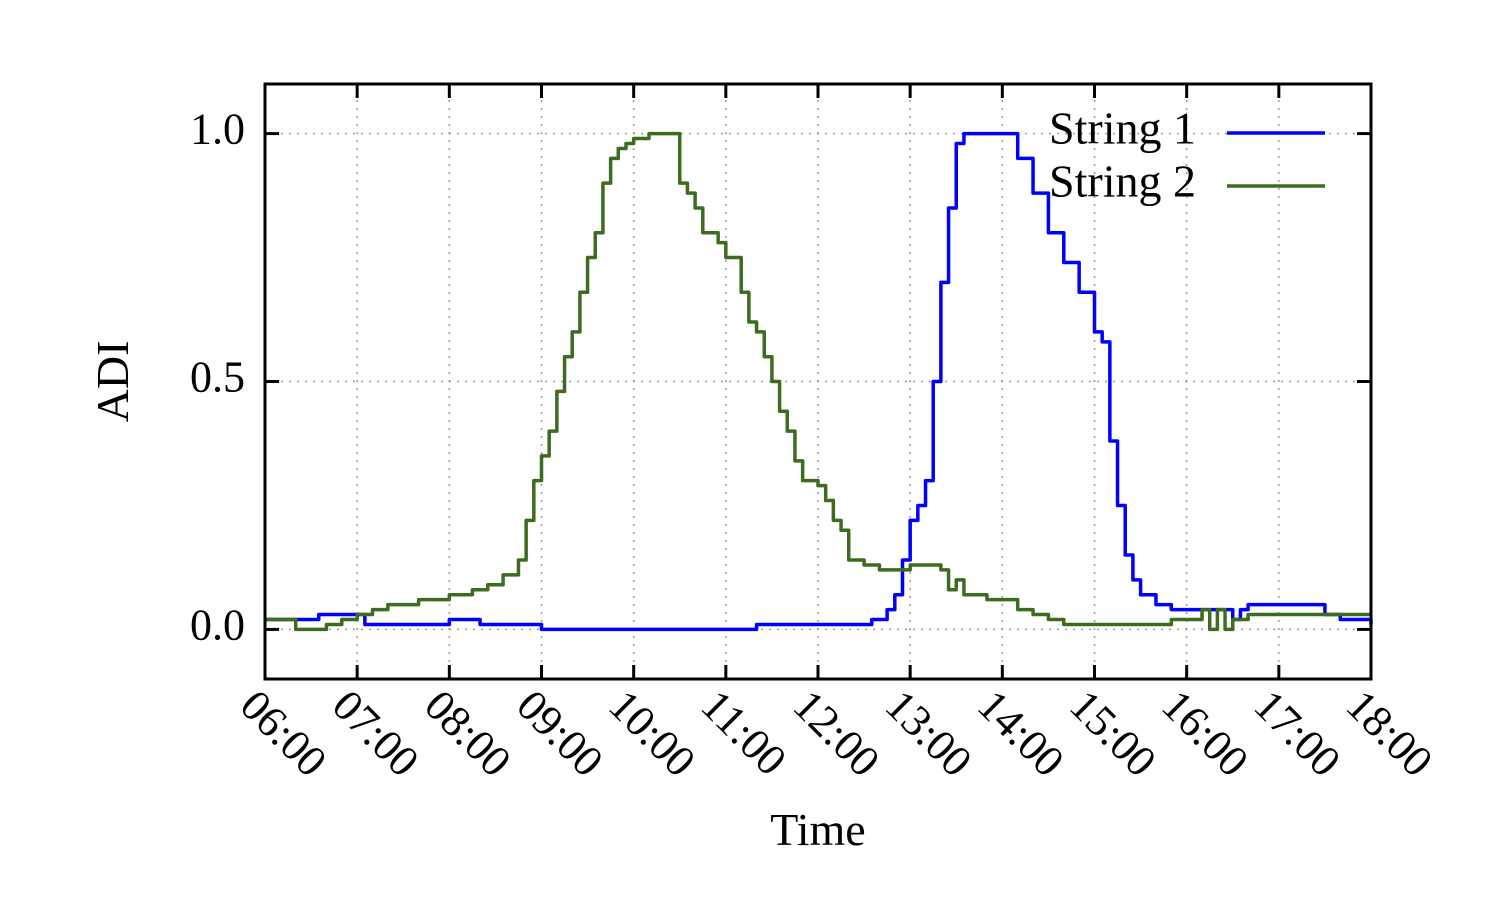 The height and width of the screenshot is (905, 1500). What do you see at coordinates (560, 734) in the screenshot?
I see `x-tick-label: 09:00` at bounding box center [560, 734].